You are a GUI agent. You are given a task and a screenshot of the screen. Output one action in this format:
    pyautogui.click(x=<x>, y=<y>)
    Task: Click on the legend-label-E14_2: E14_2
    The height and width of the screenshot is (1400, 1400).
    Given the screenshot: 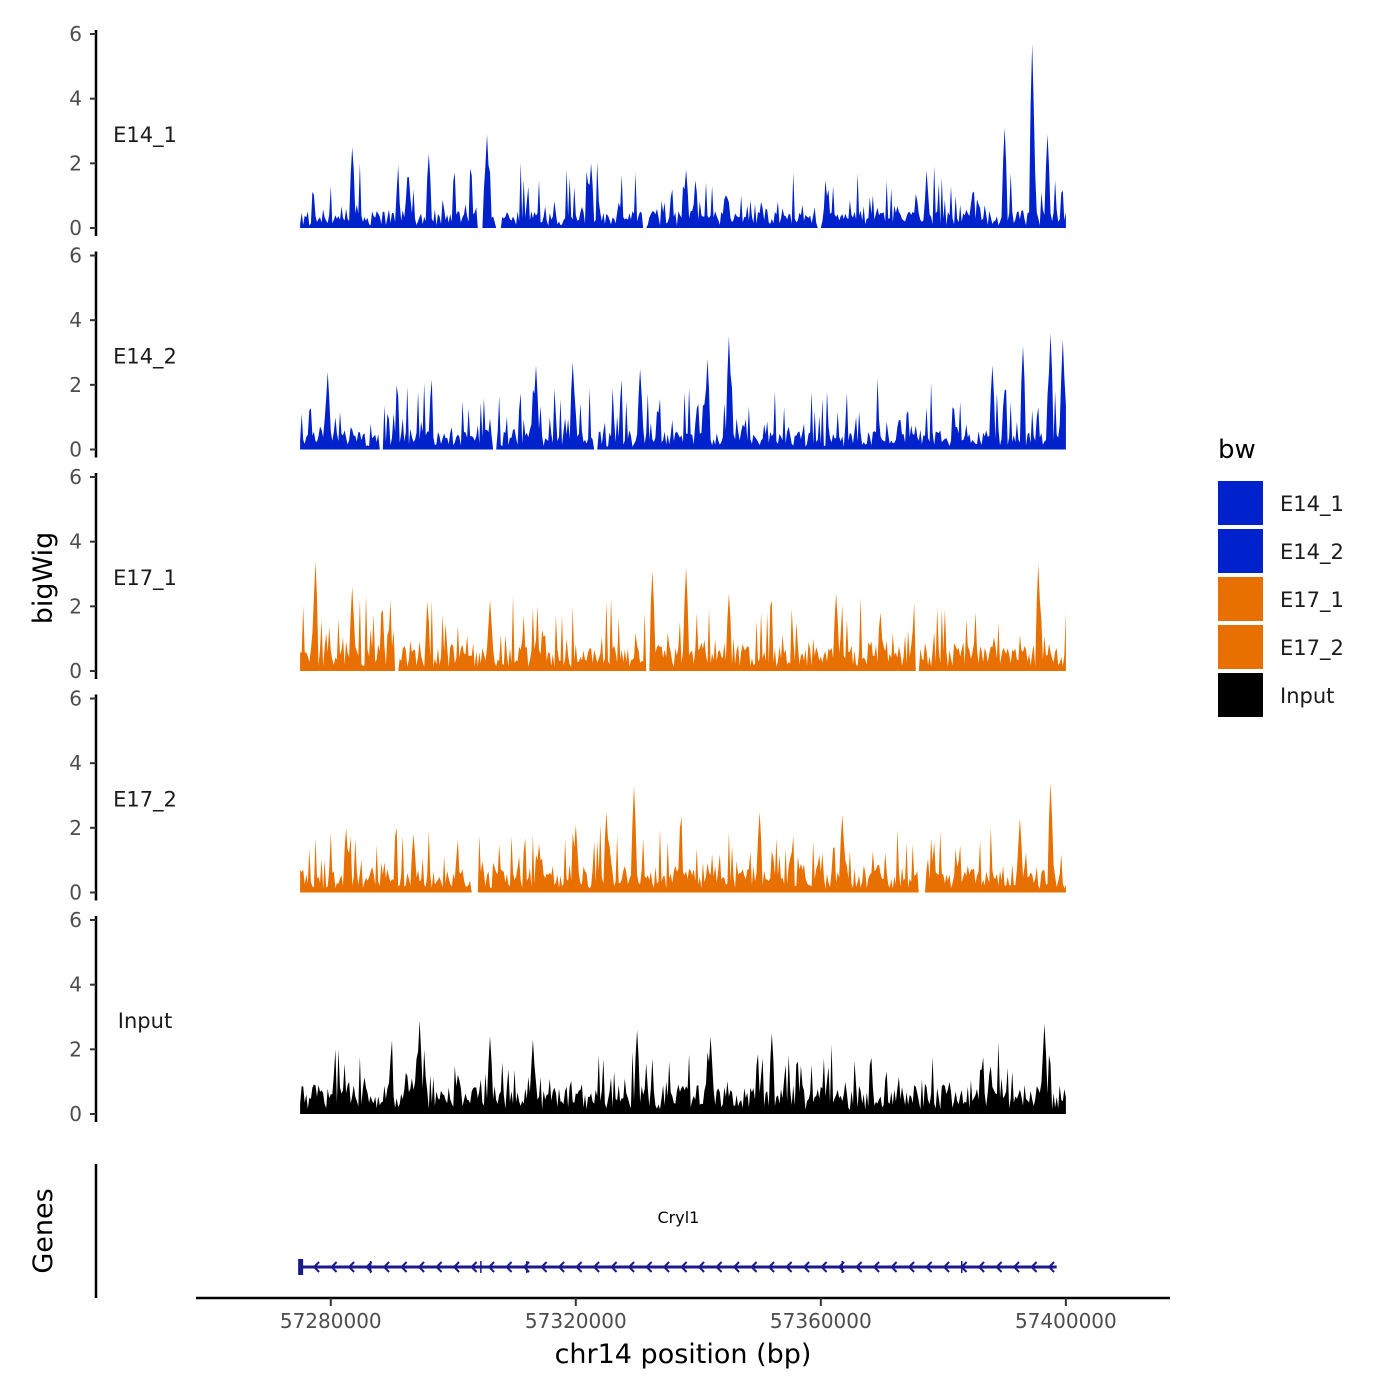 What is the action you would take?
    pyautogui.click(x=1312, y=552)
    